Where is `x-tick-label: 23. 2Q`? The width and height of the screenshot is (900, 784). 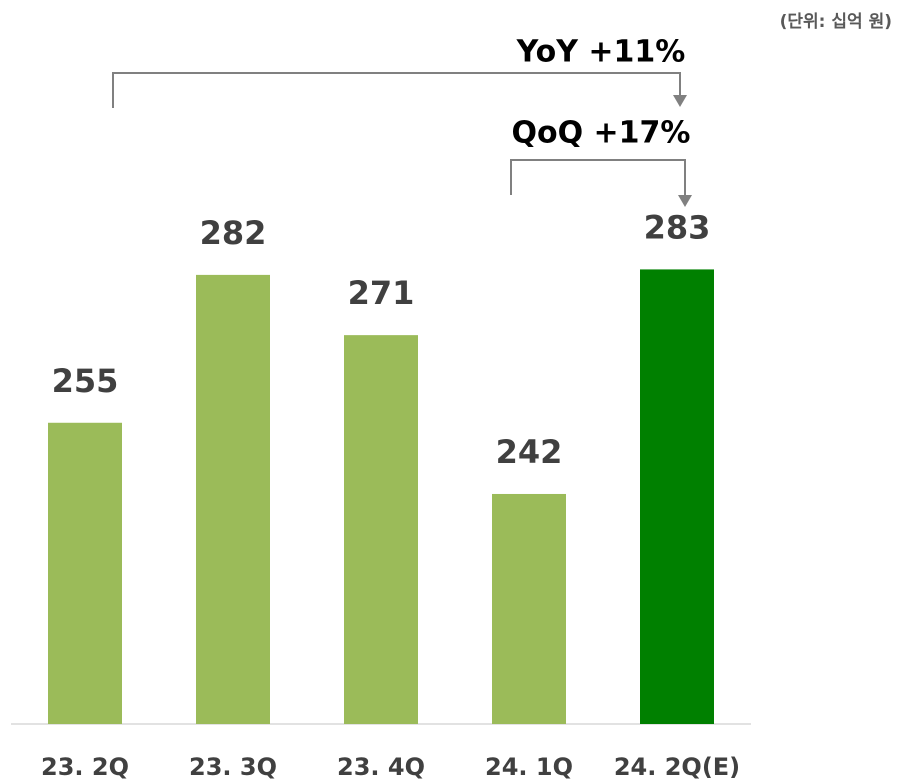
x-tick-label: 23. 2Q is located at coordinates (85, 767).